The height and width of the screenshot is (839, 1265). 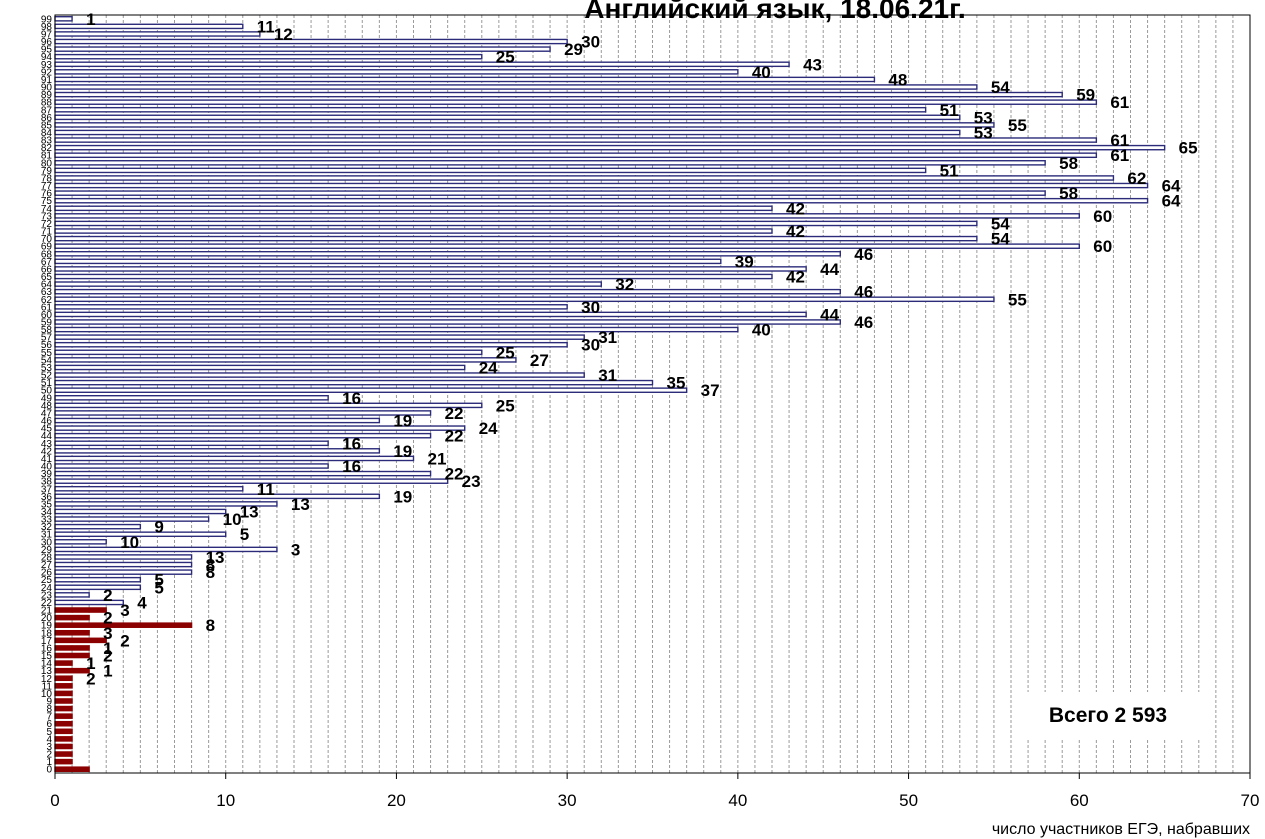 I want to click on data-label-89: 59, so click(x=1085, y=95).